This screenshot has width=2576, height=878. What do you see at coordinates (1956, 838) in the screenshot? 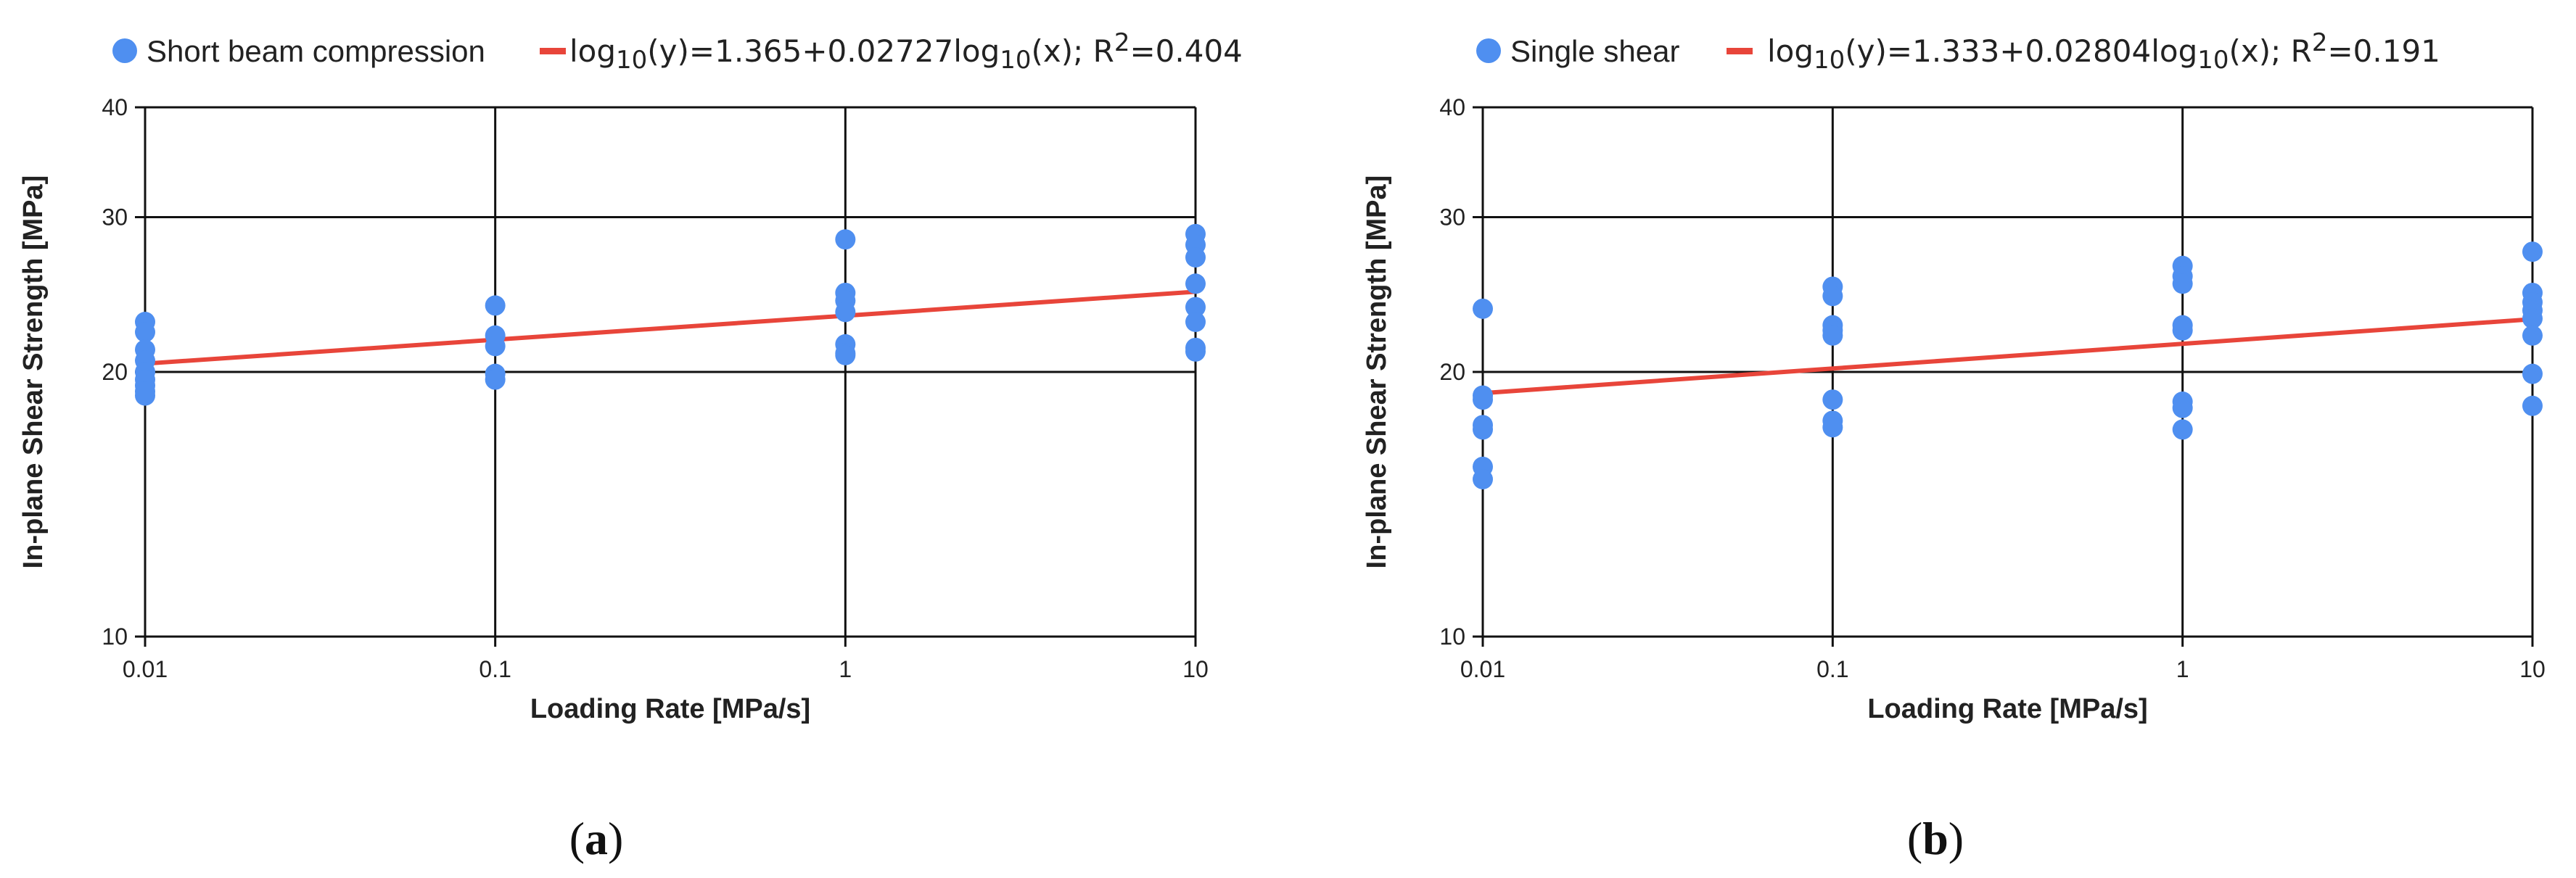
I see `panel-paren-close-b: )` at bounding box center [1956, 838].